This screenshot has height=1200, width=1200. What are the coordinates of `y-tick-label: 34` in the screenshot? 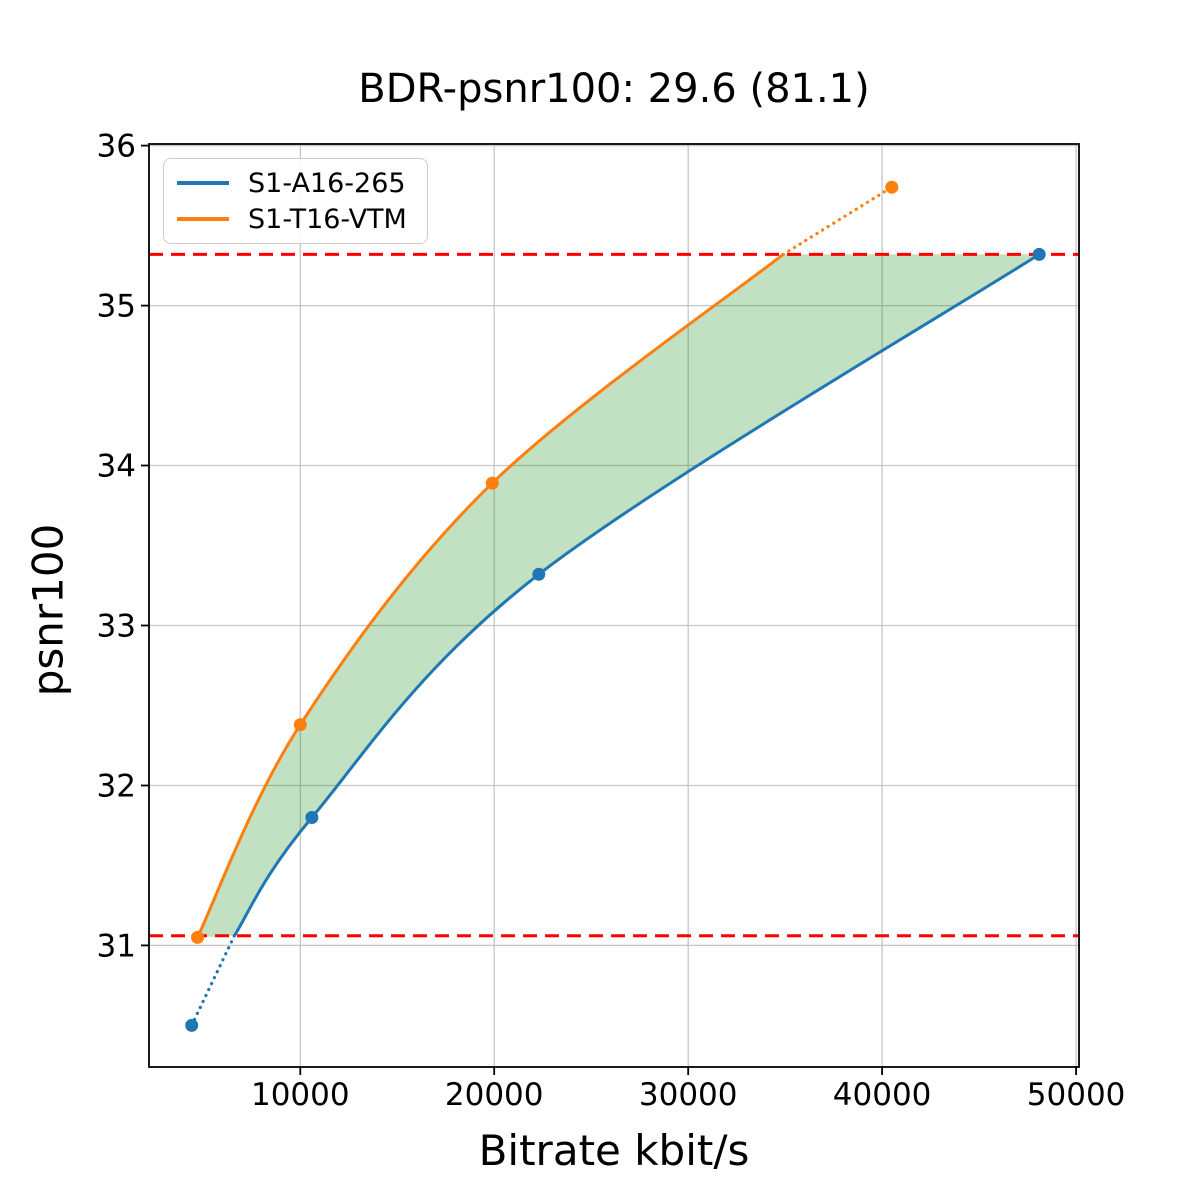 It's located at (116, 467).